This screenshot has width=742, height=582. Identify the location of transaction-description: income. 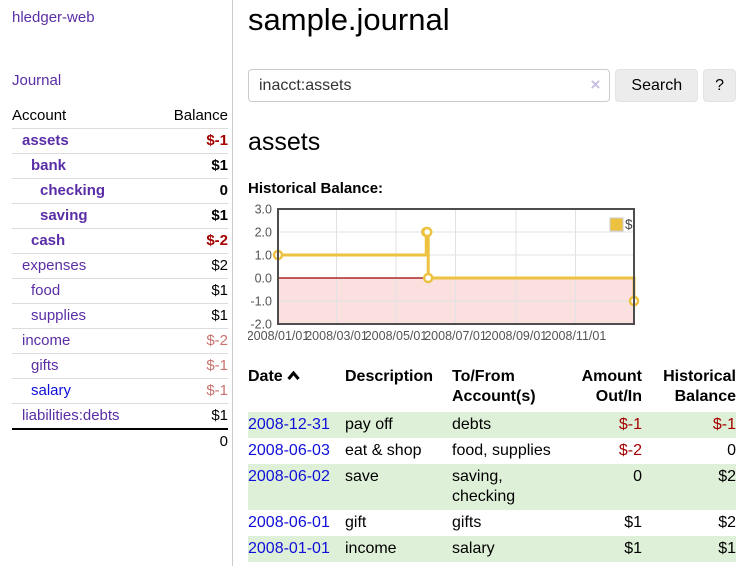
(371, 548).